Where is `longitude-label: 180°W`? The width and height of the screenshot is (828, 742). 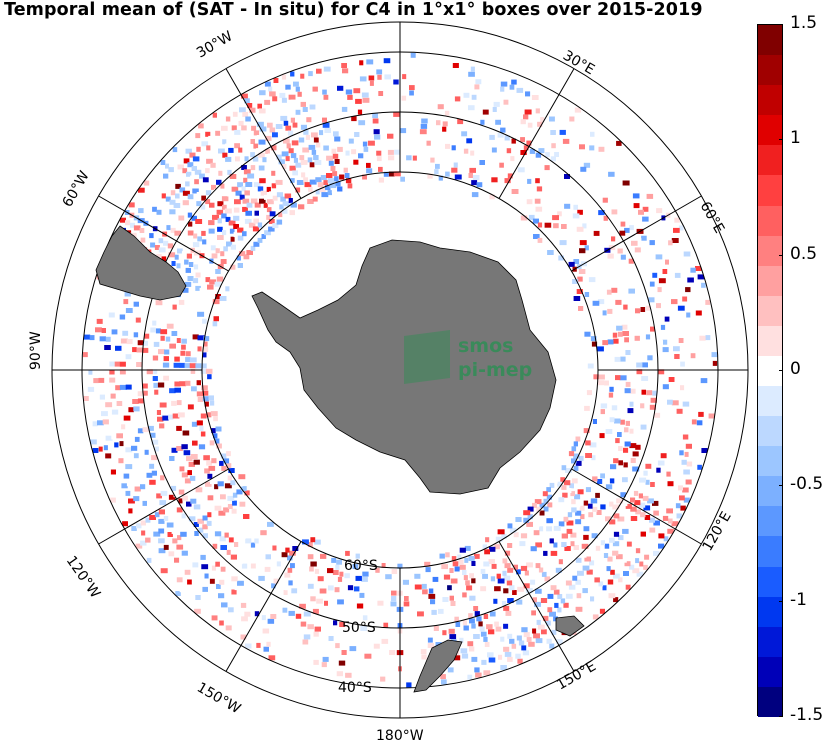
longitude-label: 180°W is located at coordinates (400, 735).